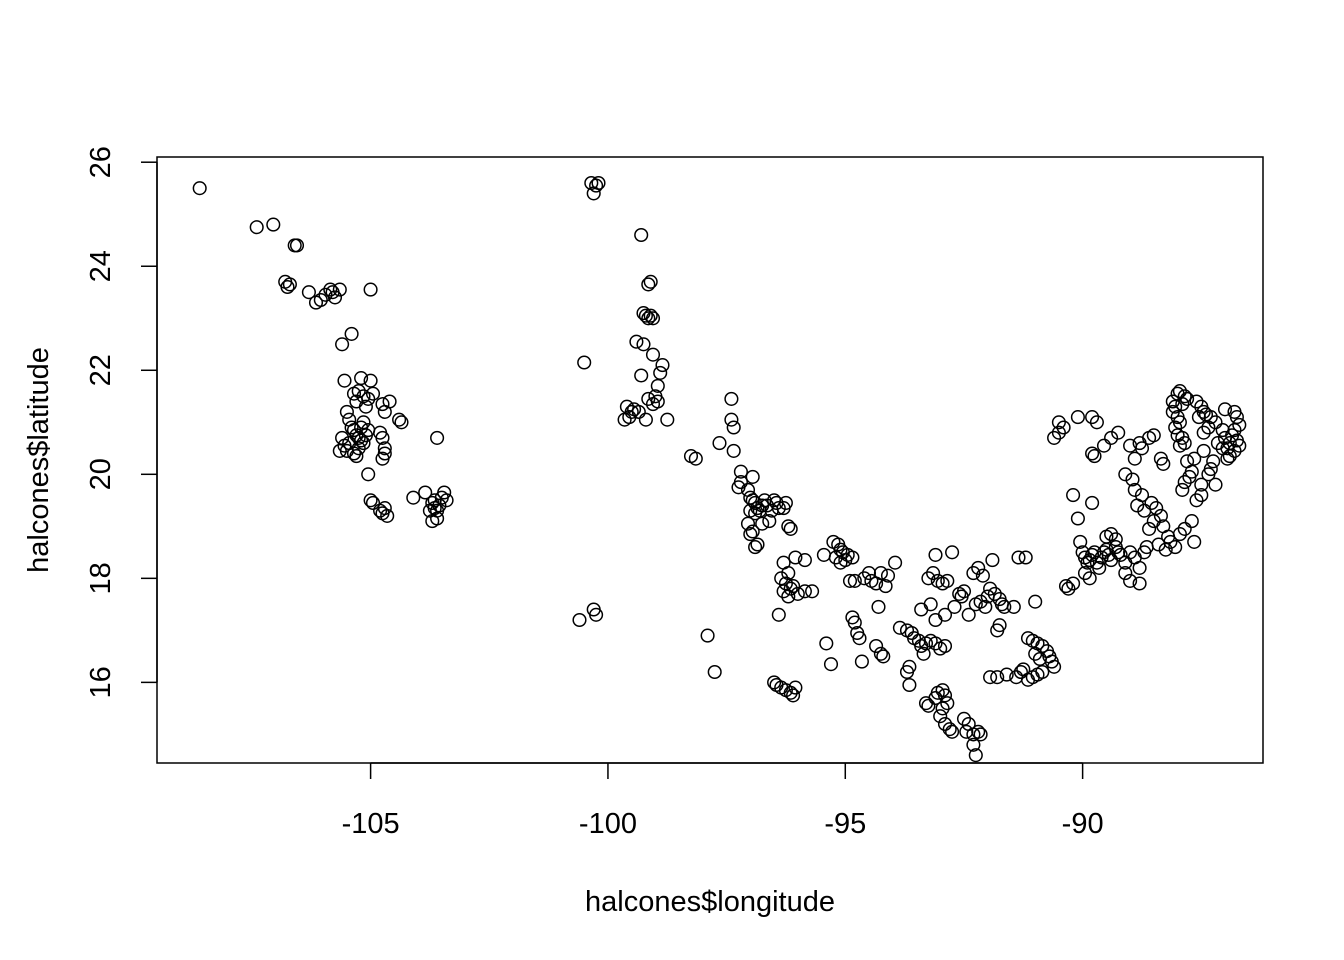 This screenshot has height=960, width=1344. I want to click on y-tick-label: 18, so click(101, 578).